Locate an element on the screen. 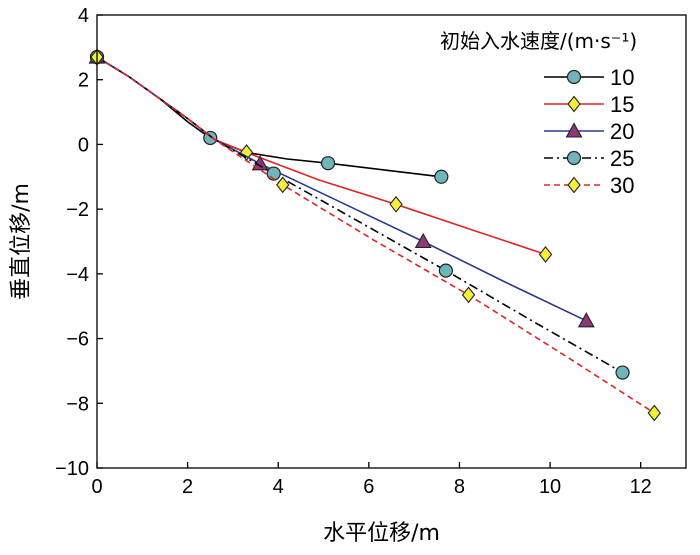 The image size is (700, 555). legend-entry-25: 25 is located at coordinates (589, 158).